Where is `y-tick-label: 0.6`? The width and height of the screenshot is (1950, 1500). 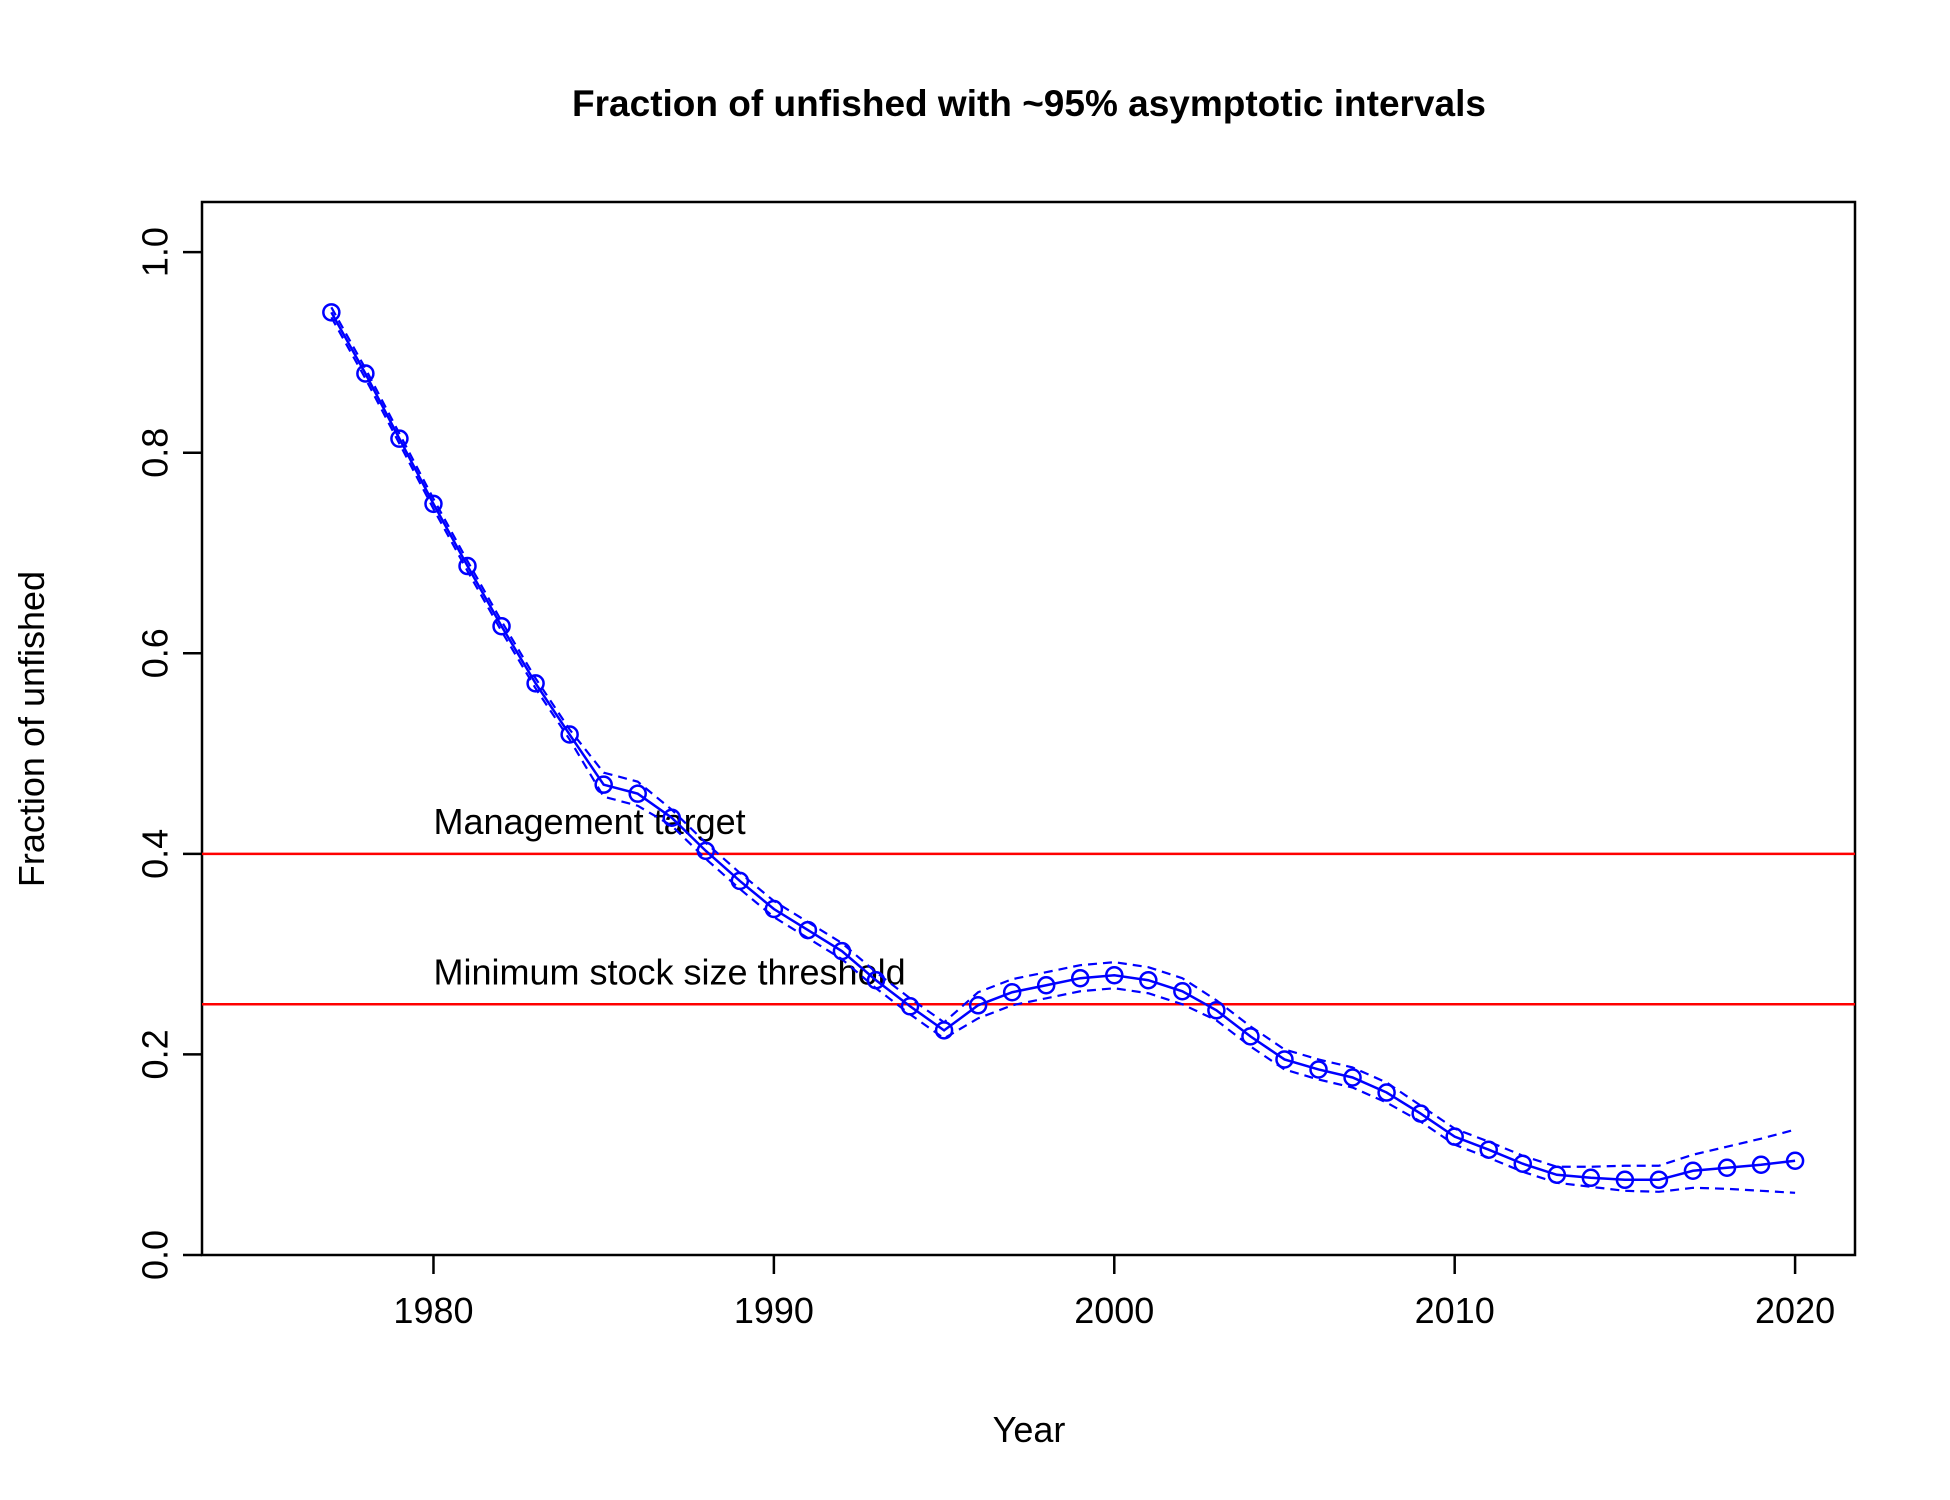 y-tick-label: 0.6 is located at coordinates (155, 653).